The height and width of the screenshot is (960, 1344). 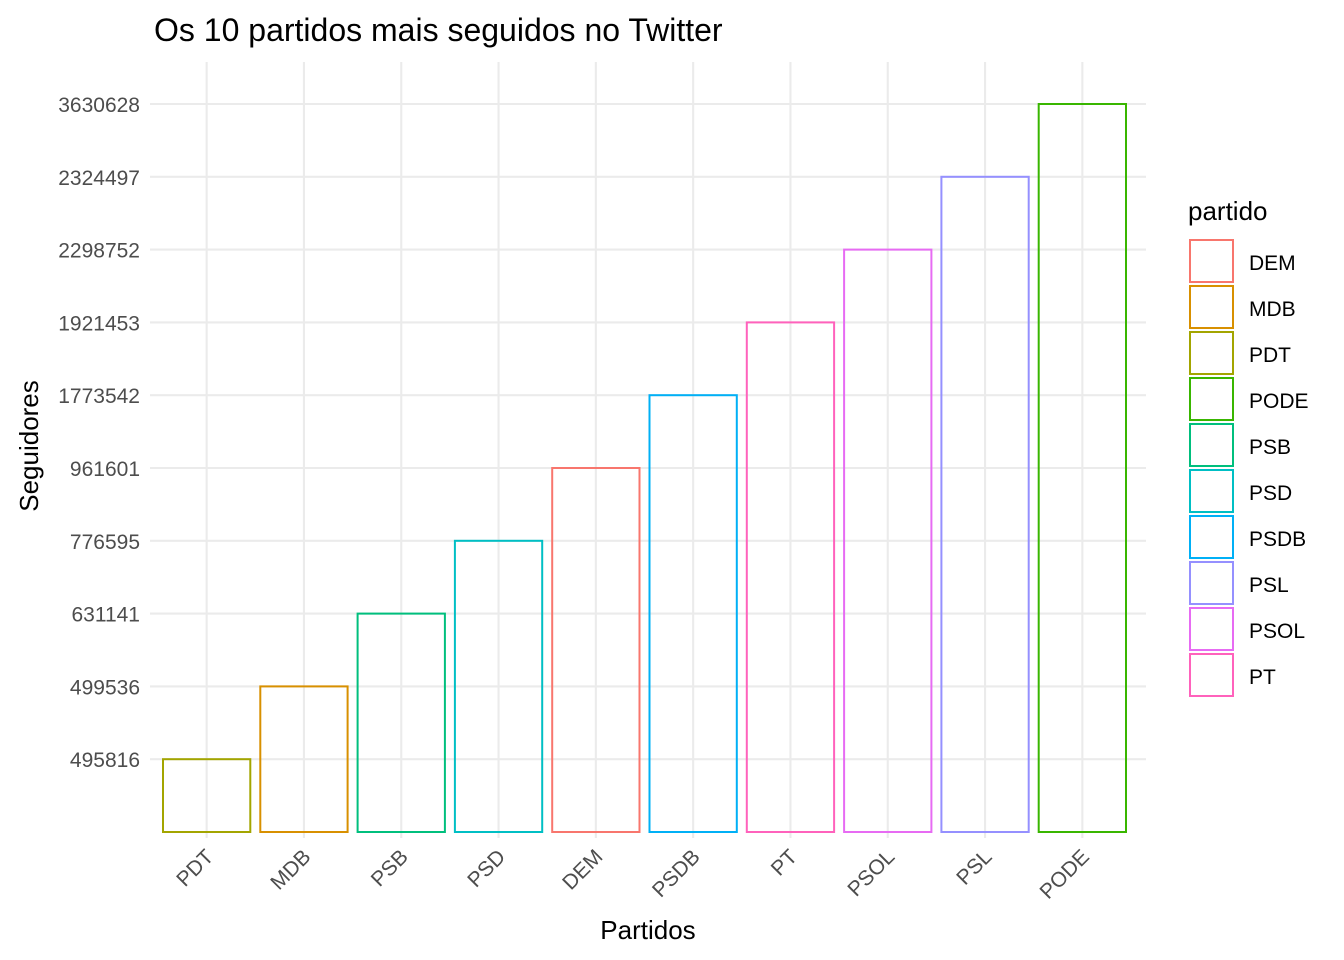 What do you see at coordinates (1228, 211) in the screenshot?
I see `legend-title: partido` at bounding box center [1228, 211].